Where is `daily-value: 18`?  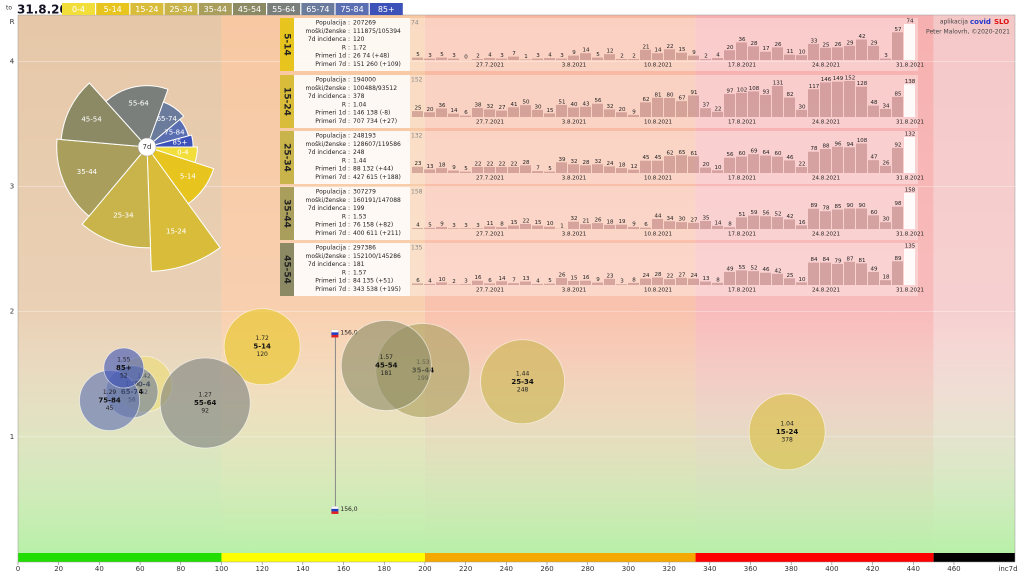
daily-value: 18 is located at coordinates (886, 278).